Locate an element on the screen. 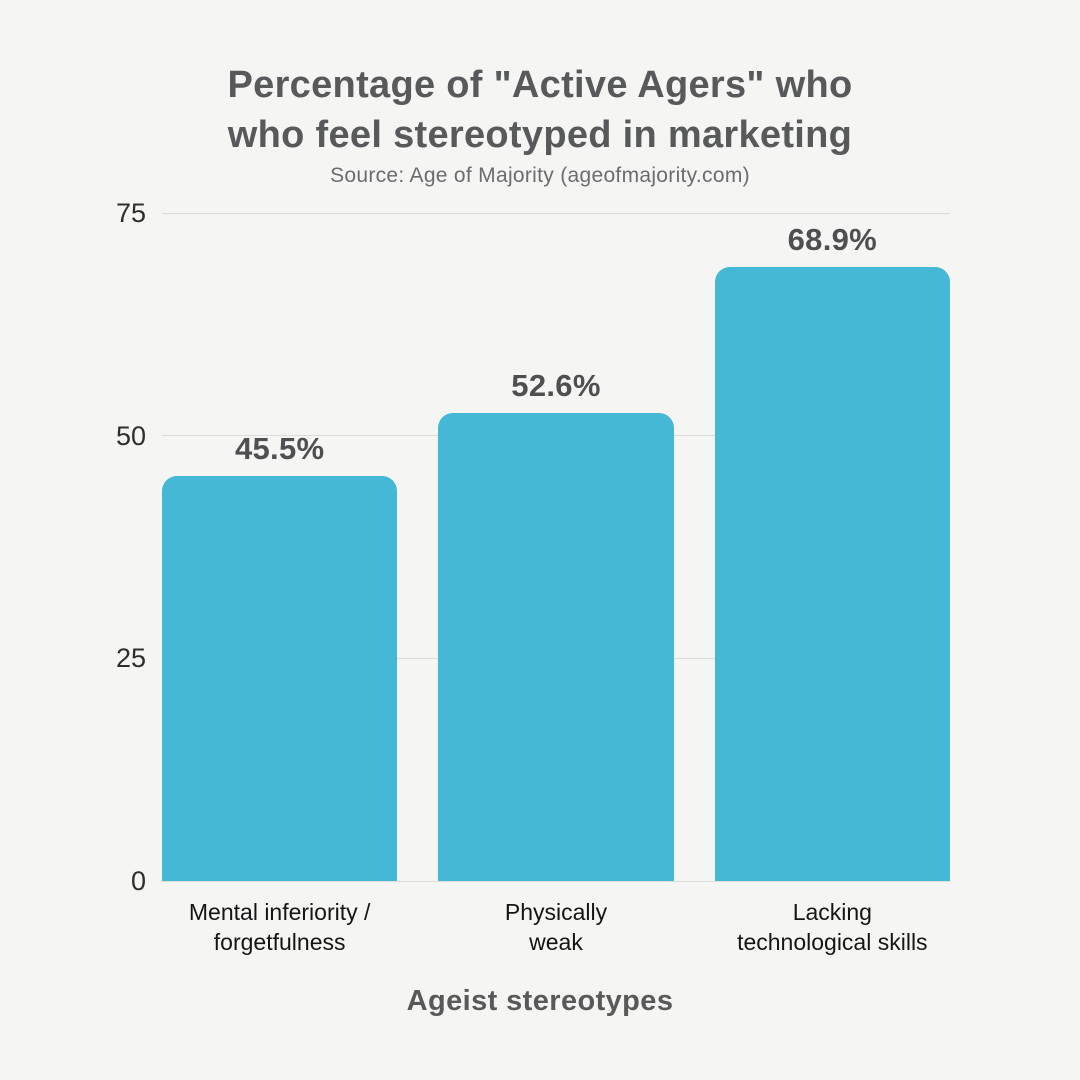 This screenshot has width=1080, height=1080. y-tick-label-0: 0 is located at coordinates (138, 881).